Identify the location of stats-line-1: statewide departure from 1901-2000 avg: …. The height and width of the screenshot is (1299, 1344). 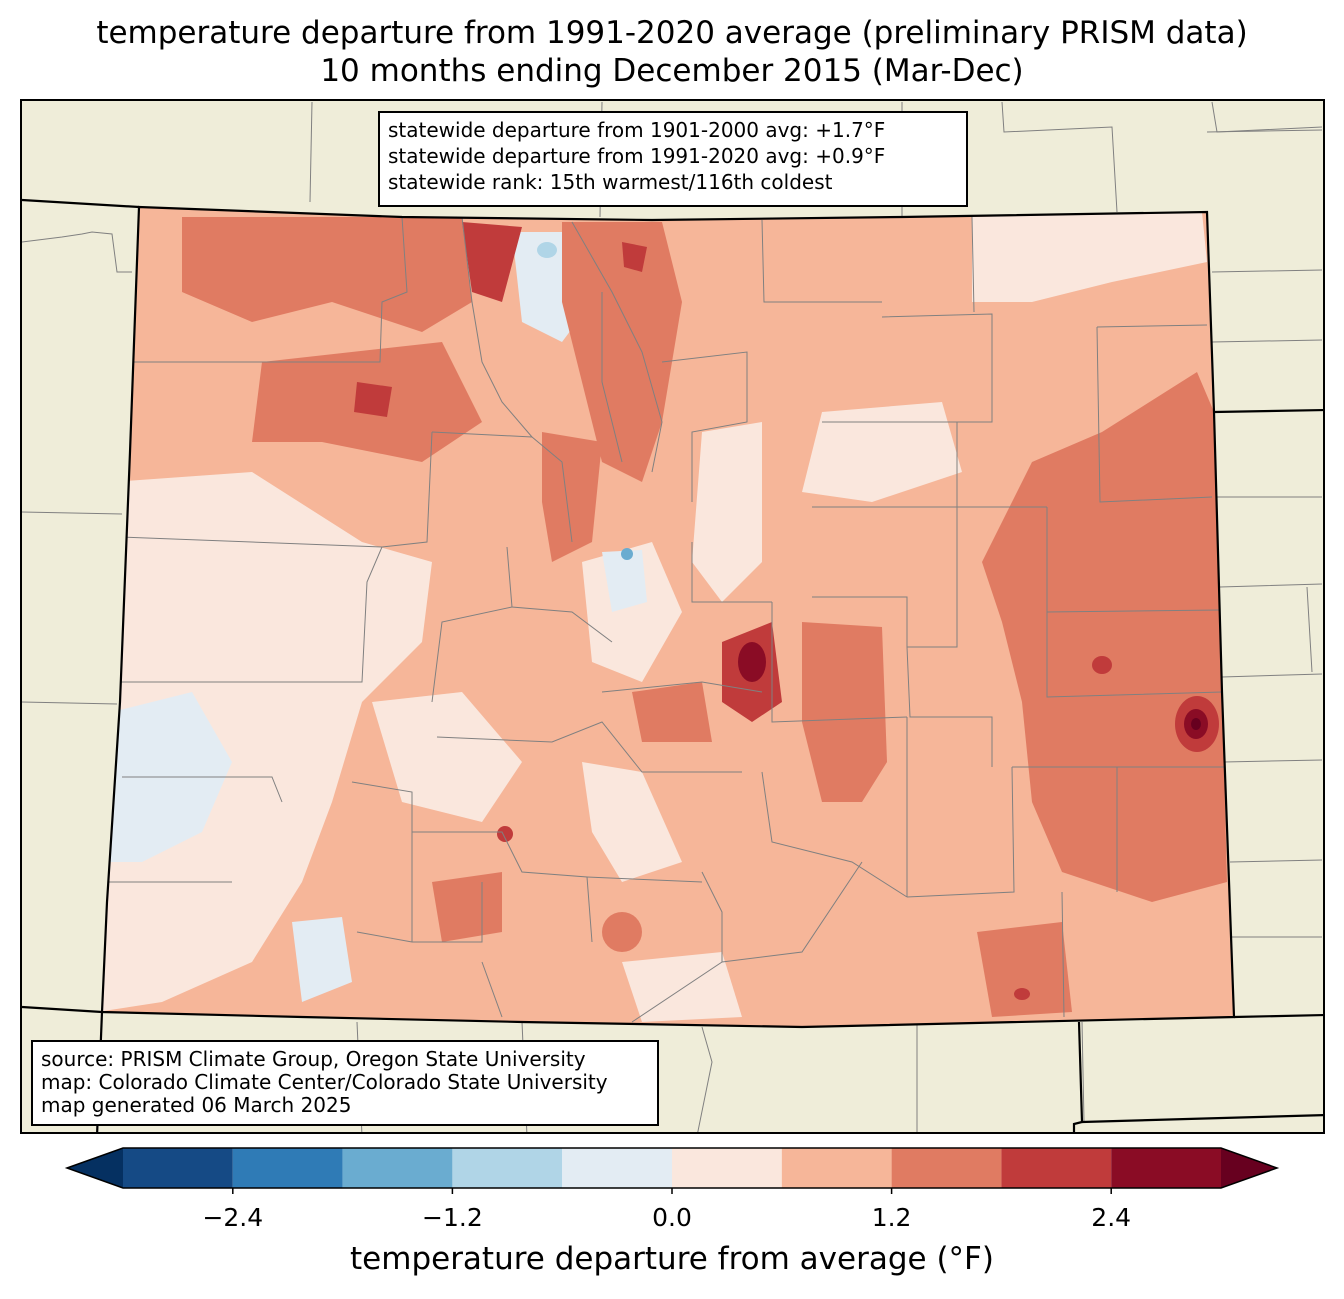
(637, 130).